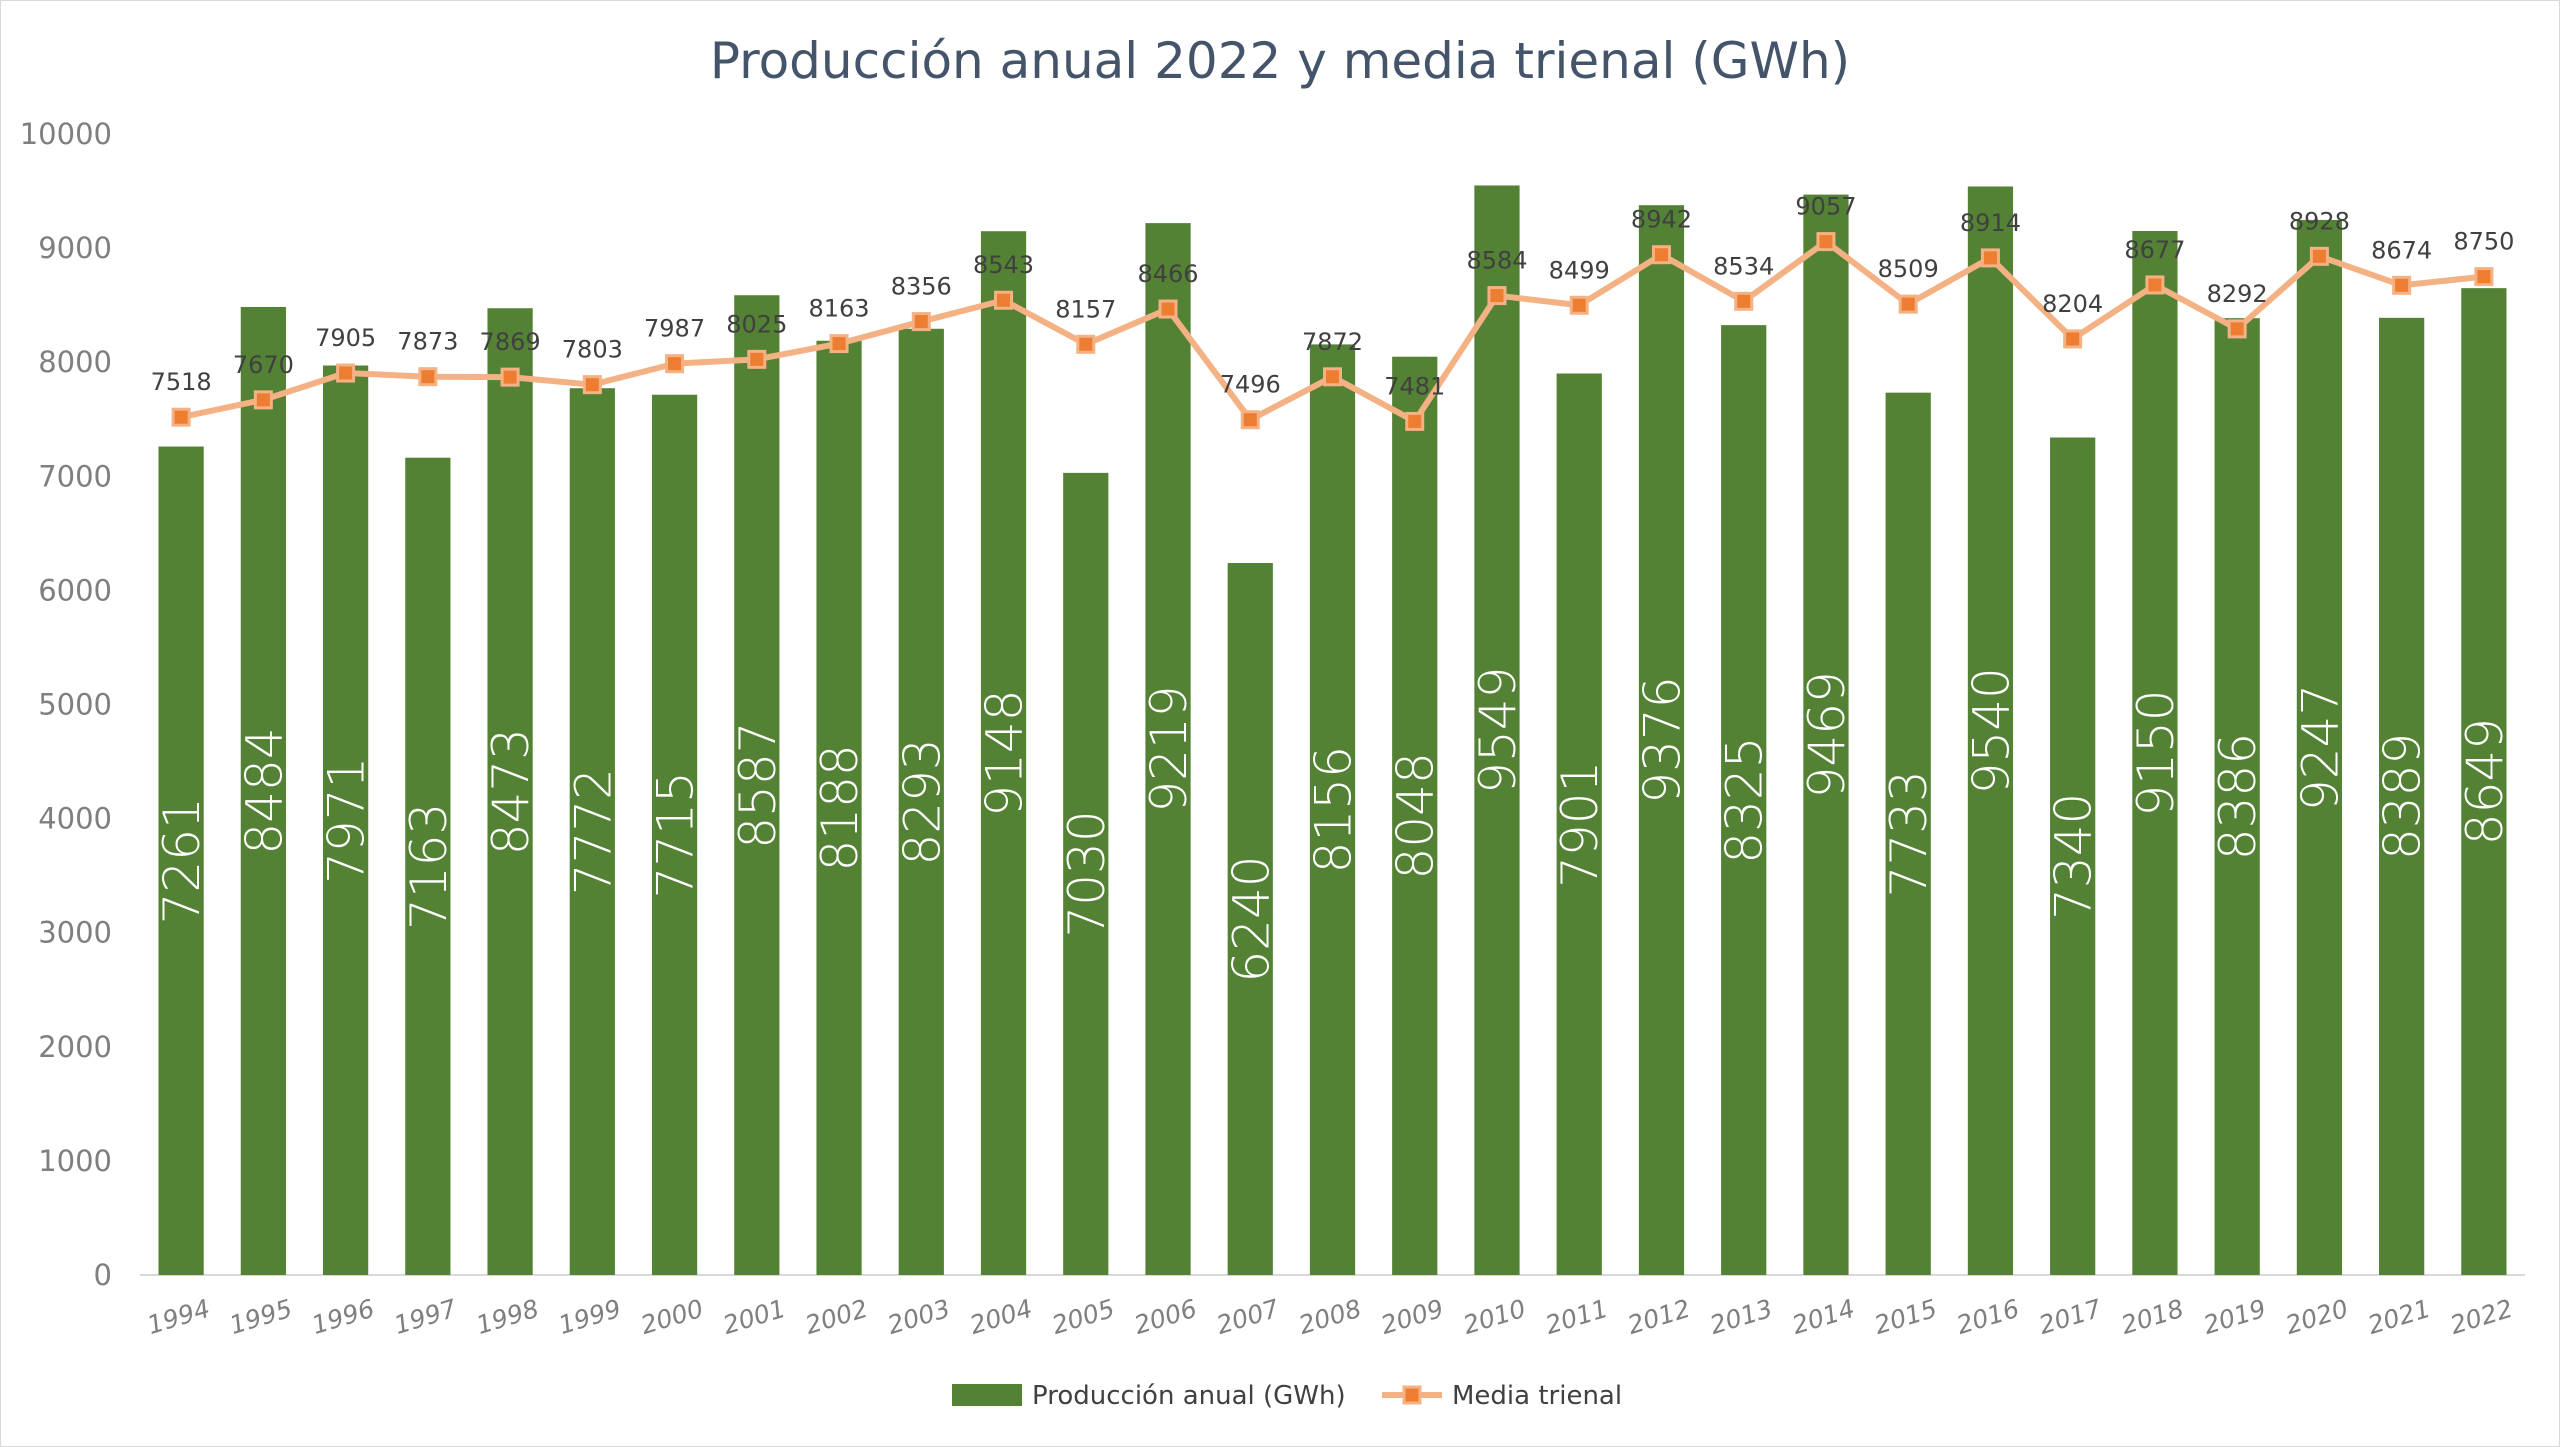 The width and height of the screenshot is (2560, 1447). I want to click on line-value-label: 8025, so click(756, 324).